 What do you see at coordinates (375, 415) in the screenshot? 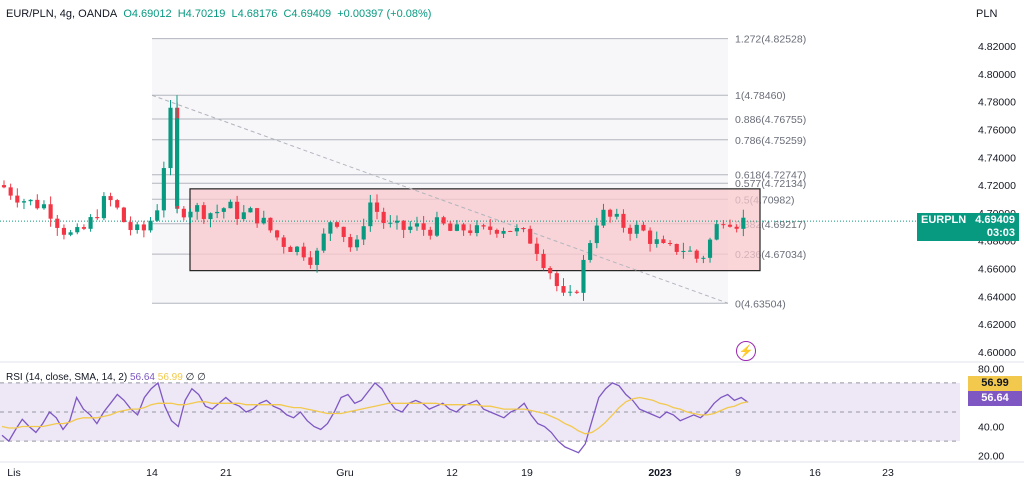
I see `rsi-sma-line` at bounding box center [375, 415].